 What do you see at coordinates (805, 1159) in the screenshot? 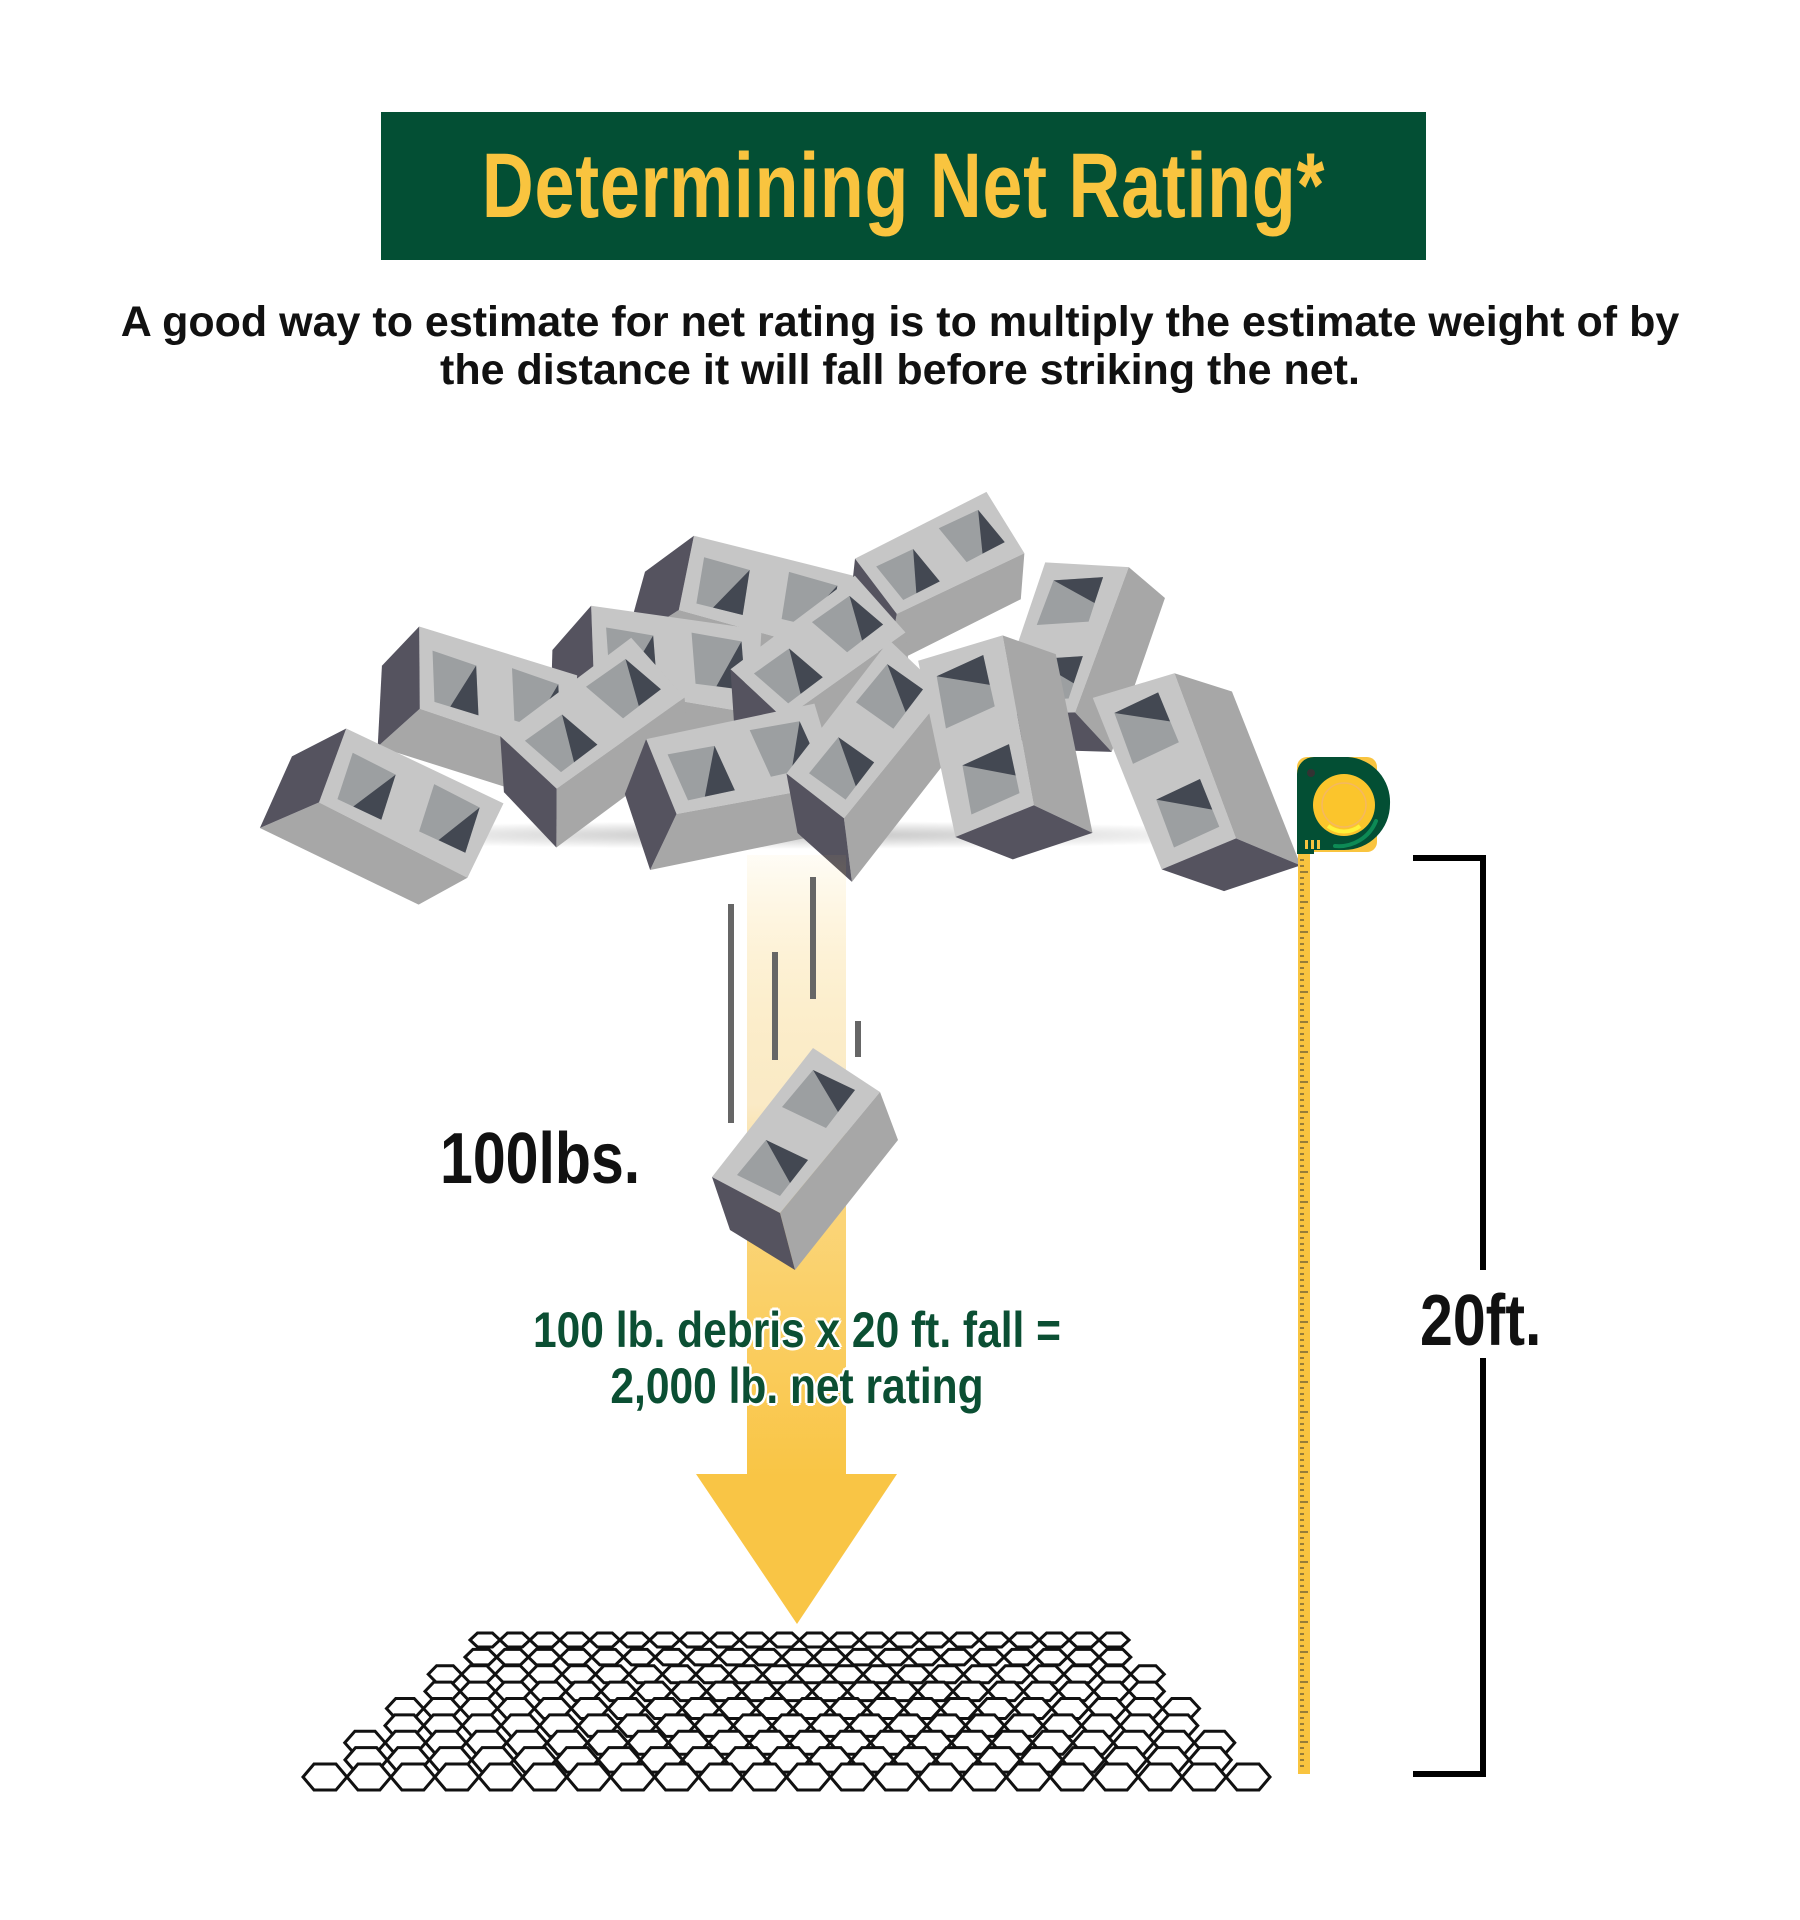
I see `falling-cinder-block-icon` at bounding box center [805, 1159].